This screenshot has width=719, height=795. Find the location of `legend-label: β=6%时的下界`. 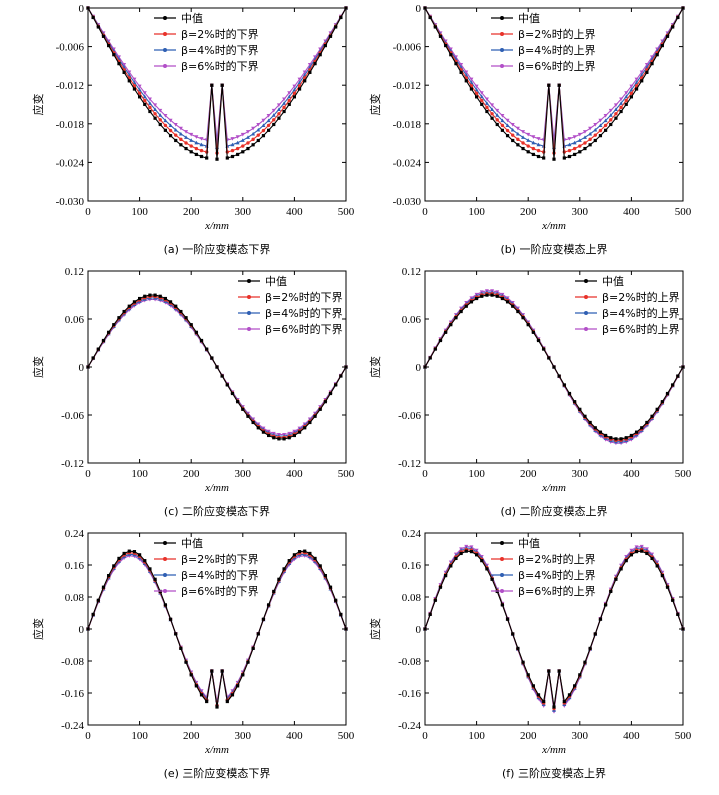

legend-label: β=6%时的下界 is located at coordinates (220, 66).